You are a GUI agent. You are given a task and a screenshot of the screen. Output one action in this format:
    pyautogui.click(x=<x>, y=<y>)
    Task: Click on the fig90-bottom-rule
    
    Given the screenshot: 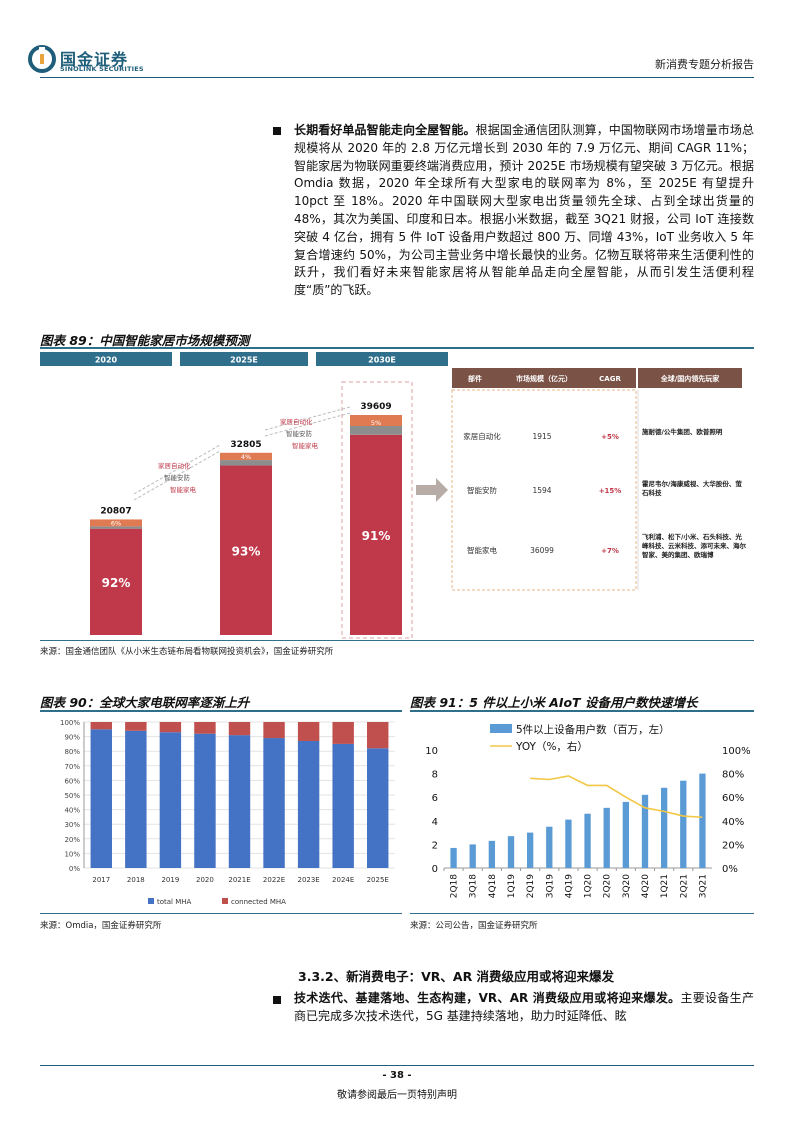 What is the action you would take?
    pyautogui.click(x=221, y=913)
    